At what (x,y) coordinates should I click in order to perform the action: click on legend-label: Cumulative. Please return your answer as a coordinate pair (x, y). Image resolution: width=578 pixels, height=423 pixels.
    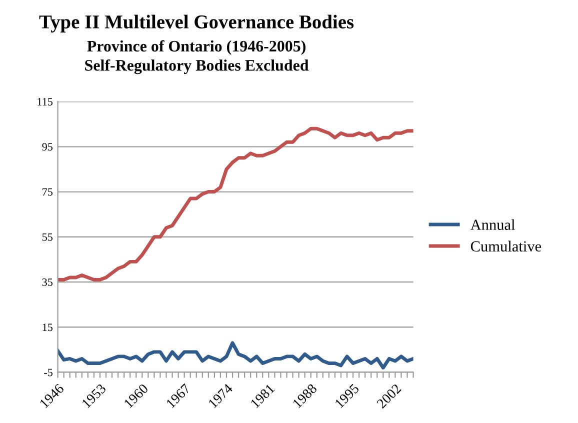
    Looking at the image, I should click on (506, 246).